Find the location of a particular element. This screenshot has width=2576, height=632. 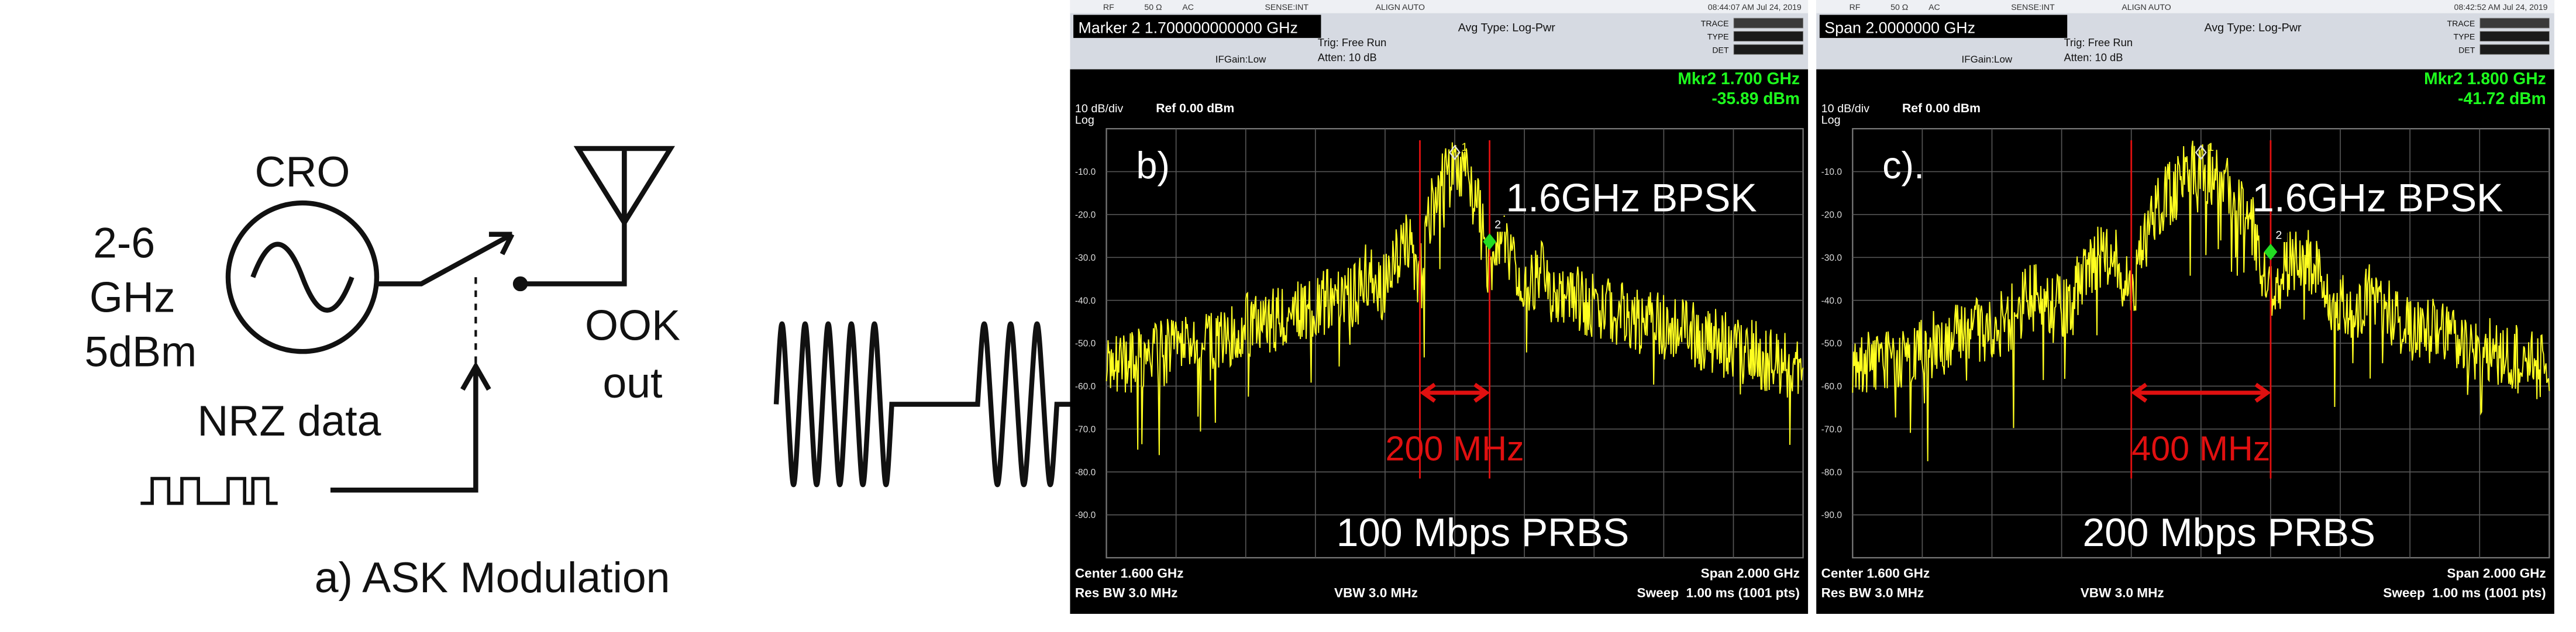

oscillator-symbol is located at coordinates (302, 277).